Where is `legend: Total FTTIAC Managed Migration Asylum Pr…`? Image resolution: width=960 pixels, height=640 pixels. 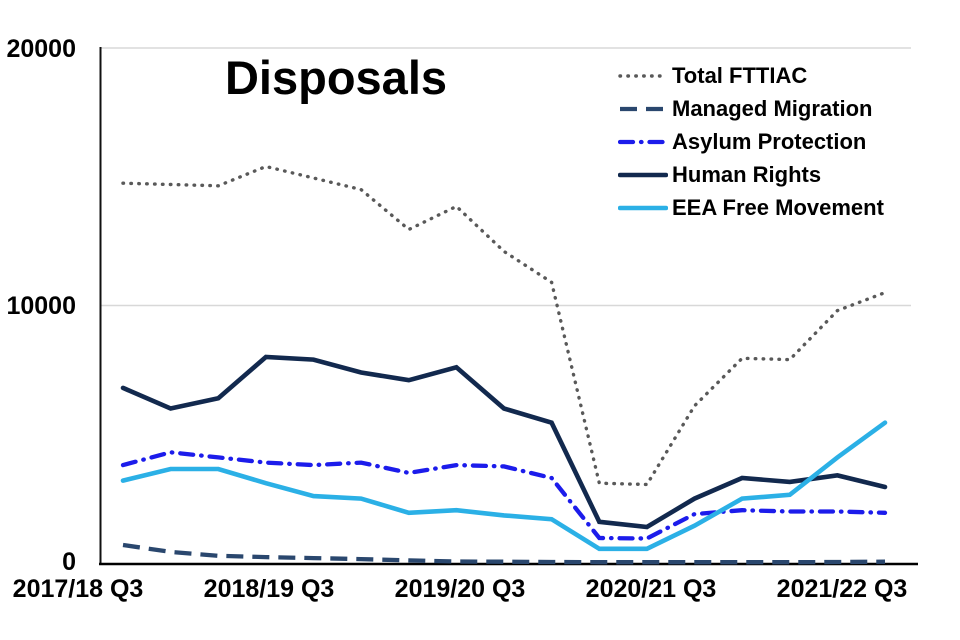
legend: Total FTTIAC Managed Migration Asylum Pr… is located at coordinates (751, 142).